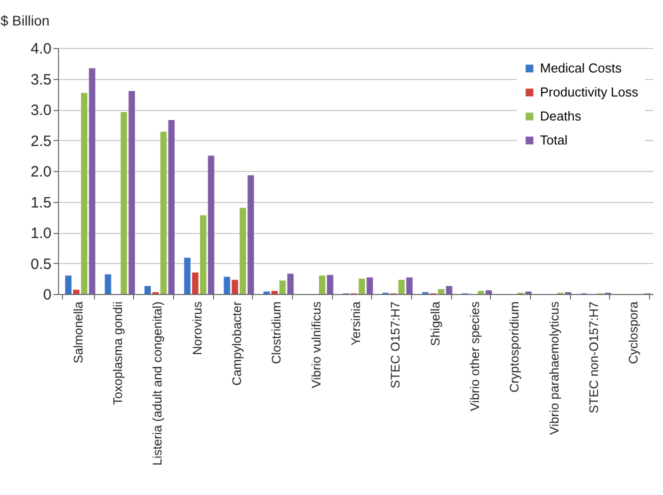  Describe the element at coordinates (561, 116) in the screenshot. I see `legend-label: Deaths` at that location.